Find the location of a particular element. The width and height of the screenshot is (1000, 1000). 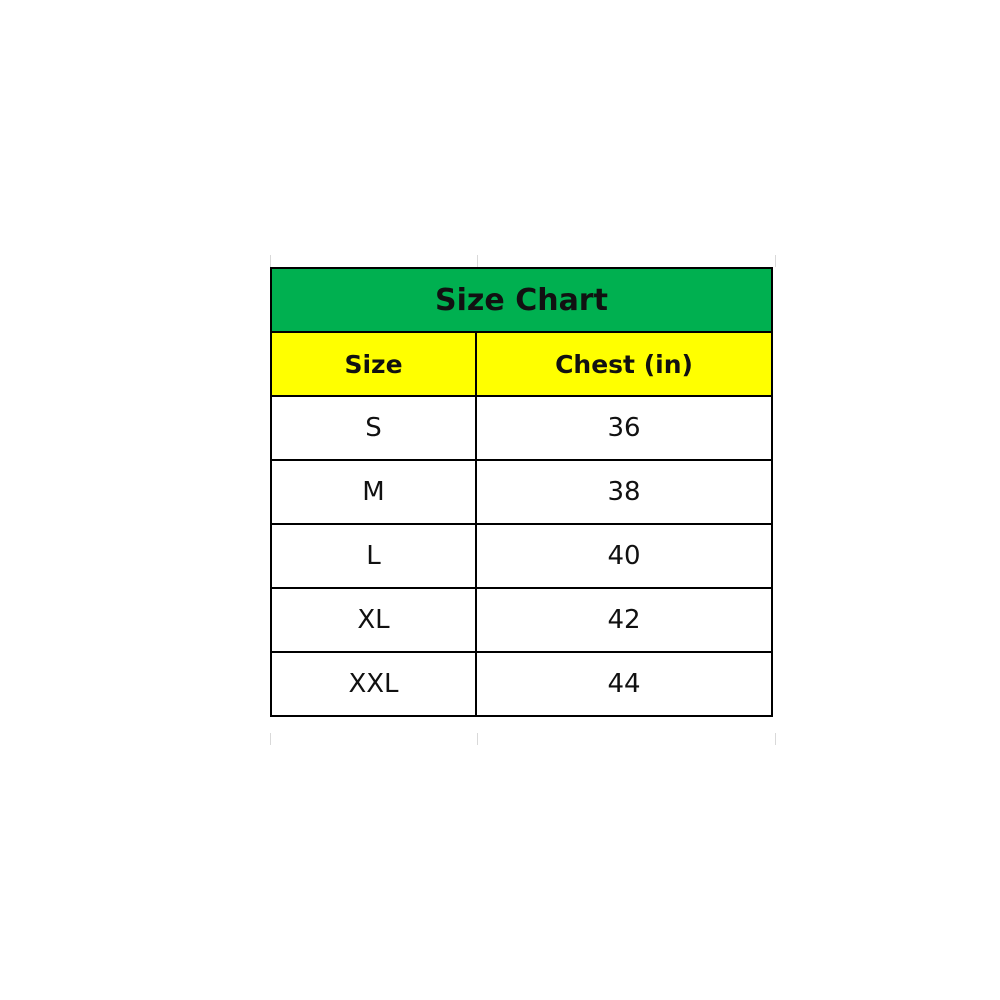

table-row: M 38 is located at coordinates (521, 492).